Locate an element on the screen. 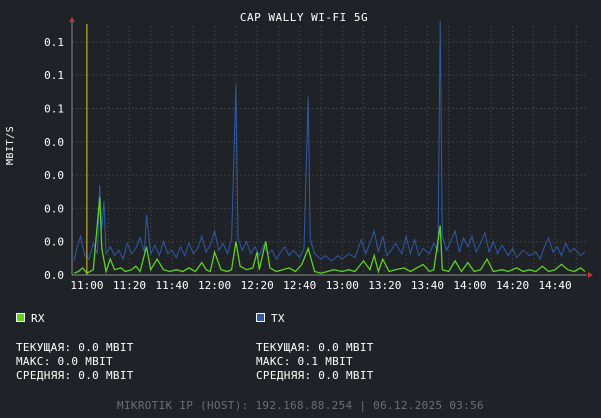 This screenshot has height=418, width=601. tx-swatch is located at coordinates (260, 317).